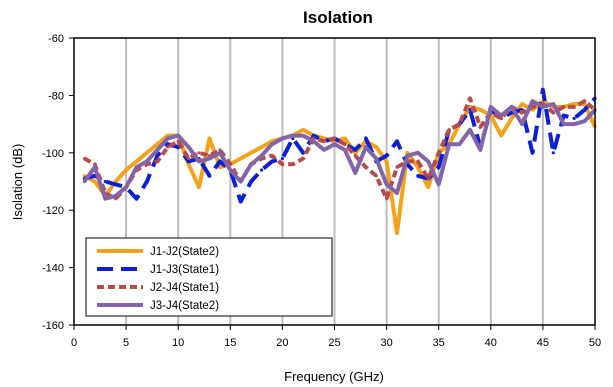  What do you see at coordinates (53, 269) in the screenshot?
I see `y-tick-label: -140` at bounding box center [53, 269].